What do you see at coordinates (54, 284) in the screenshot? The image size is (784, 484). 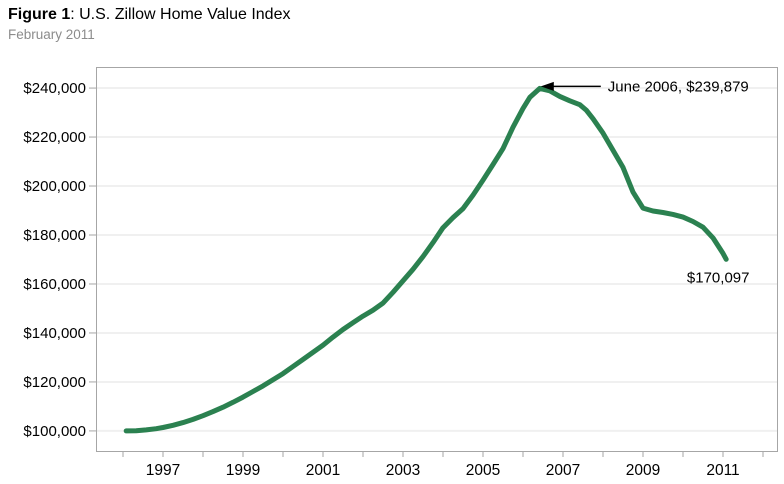 I see `y-tick-label: $160,000` at bounding box center [54, 284].